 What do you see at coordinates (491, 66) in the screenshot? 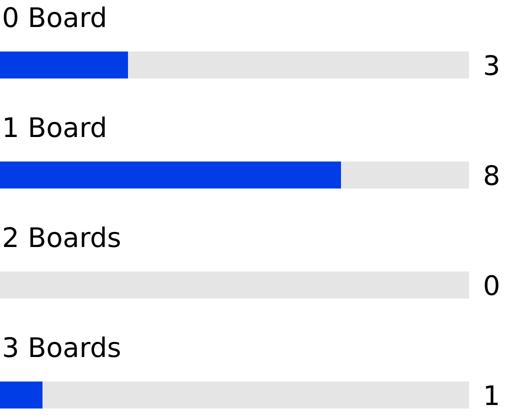
I see `data-label: 3` at bounding box center [491, 66].